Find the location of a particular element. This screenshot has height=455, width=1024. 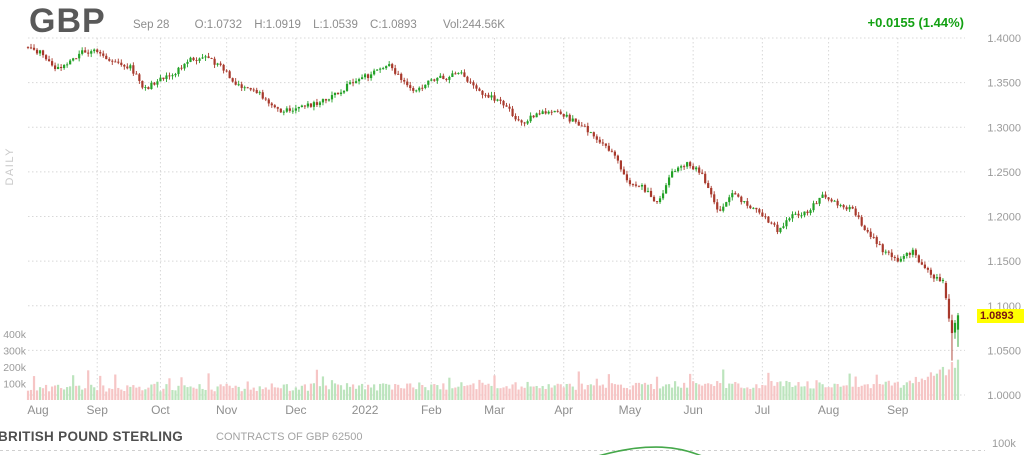

volume-value: Vol:244.56K is located at coordinates (473, 25).